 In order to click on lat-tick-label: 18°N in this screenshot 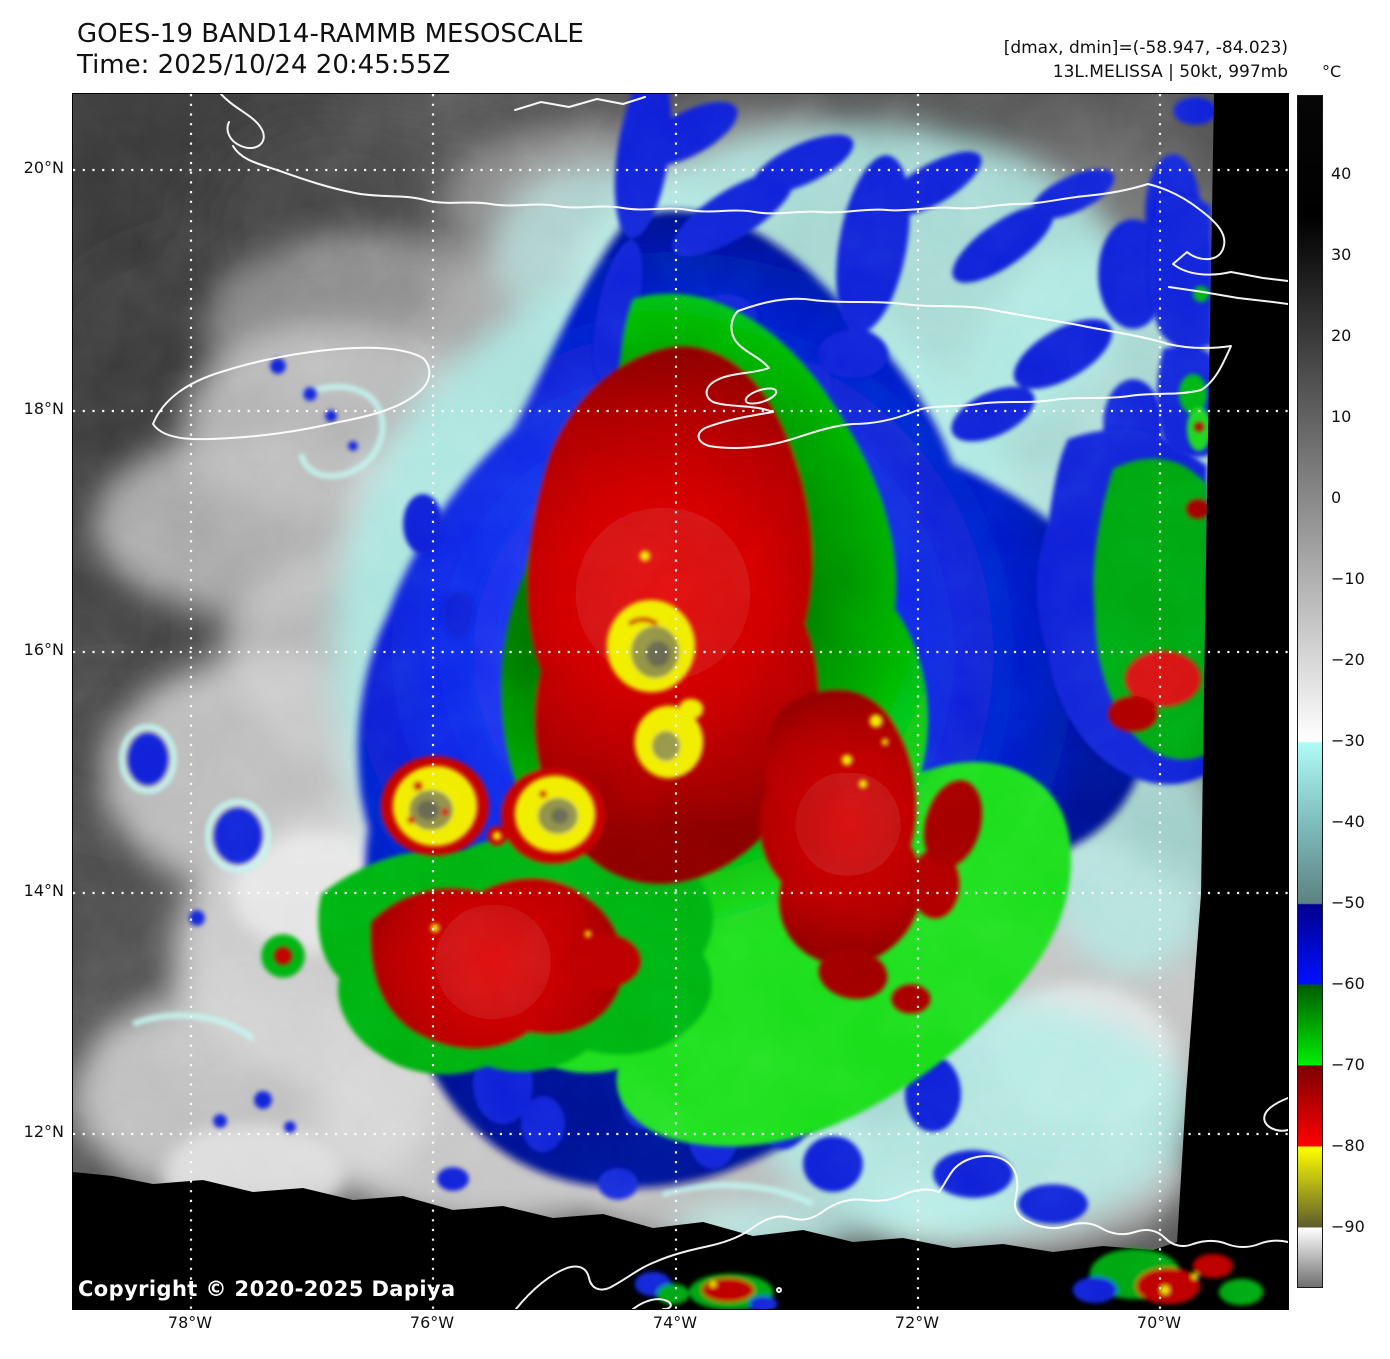, I will do `click(43, 408)`.